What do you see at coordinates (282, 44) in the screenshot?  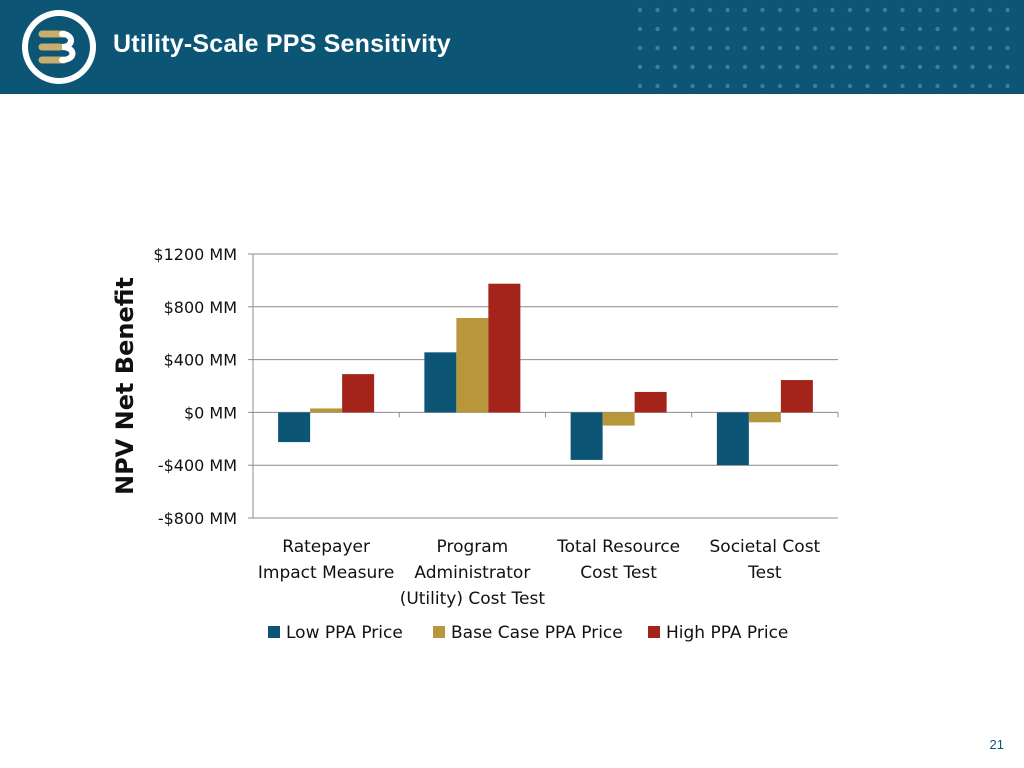 I see `slide-title: Utility-Scale PPS Sensitivity` at bounding box center [282, 44].